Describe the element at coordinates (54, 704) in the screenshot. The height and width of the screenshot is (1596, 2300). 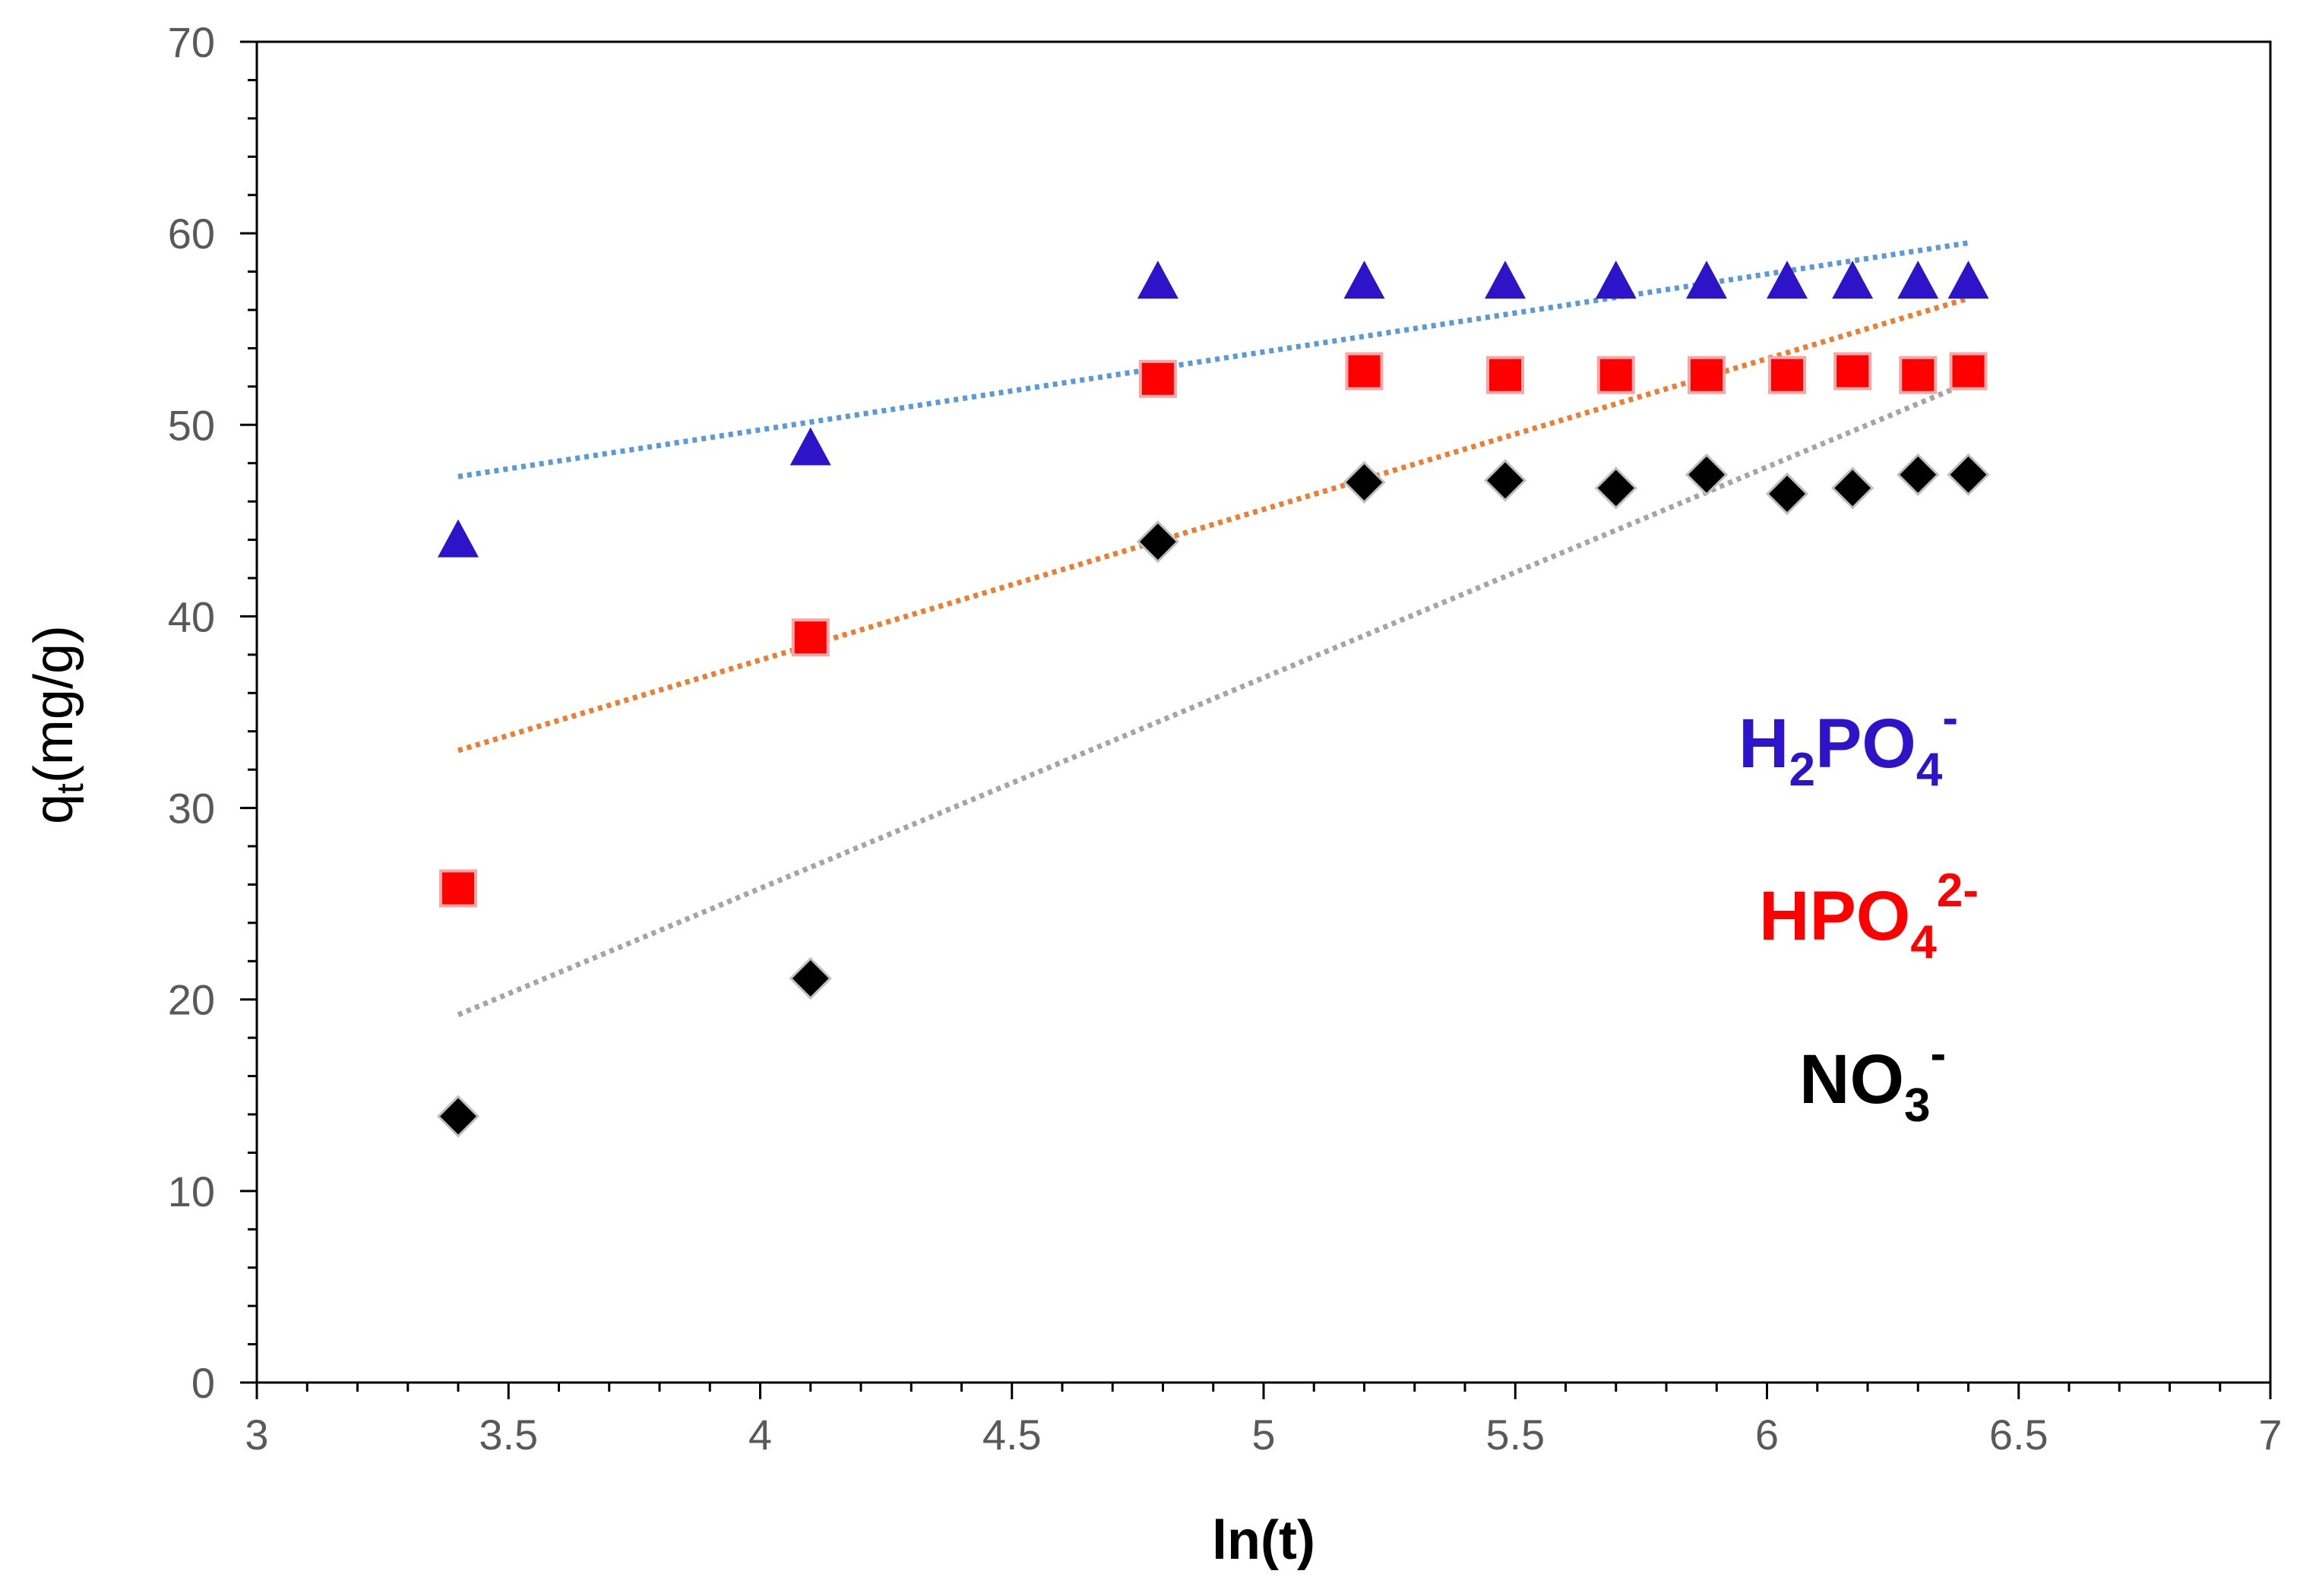
I see `y-axis-title-unit: (mg/g)` at that location.